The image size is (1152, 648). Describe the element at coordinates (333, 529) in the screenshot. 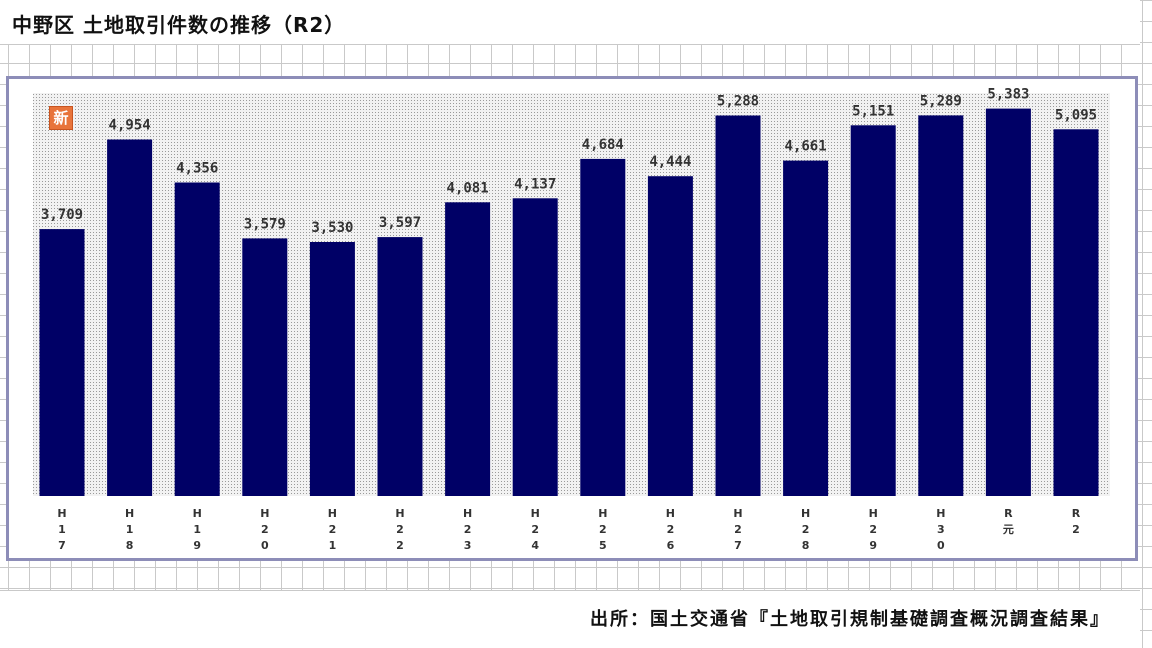

I see `tick-label-4-1: 2` at that location.